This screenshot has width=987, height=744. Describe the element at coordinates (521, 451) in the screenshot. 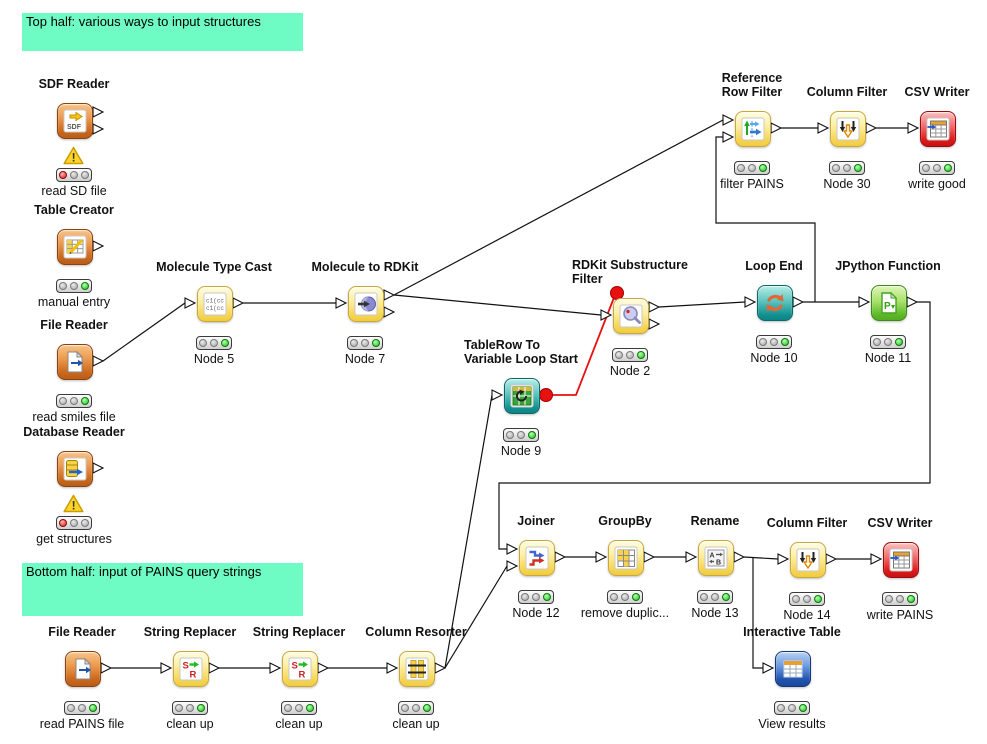

I see `node-label: Node 9` at that location.